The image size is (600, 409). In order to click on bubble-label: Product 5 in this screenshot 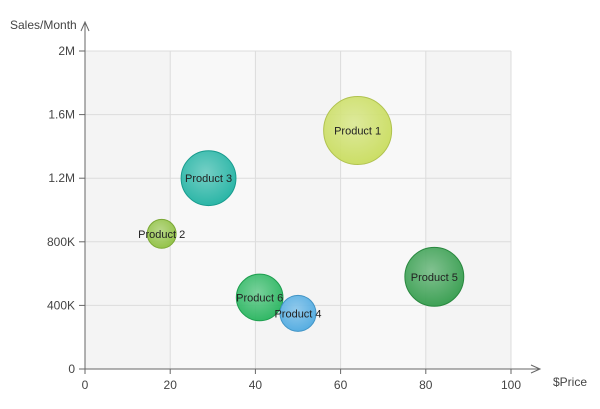, I will do `click(434, 278)`.